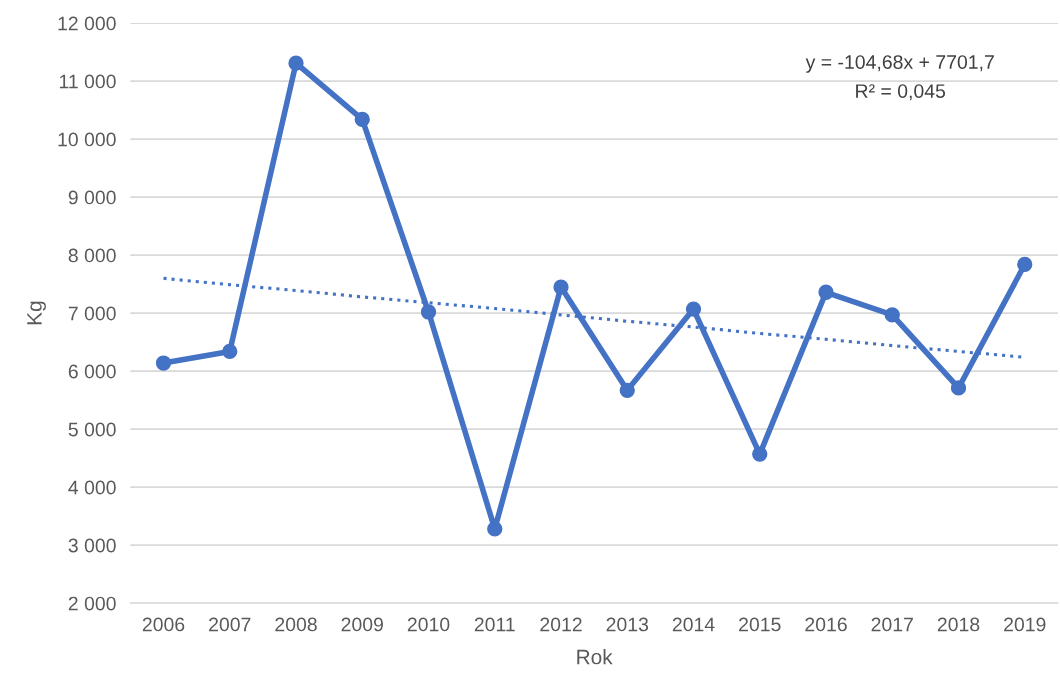  I want to click on x-tick-label: 2014, so click(693, 624).